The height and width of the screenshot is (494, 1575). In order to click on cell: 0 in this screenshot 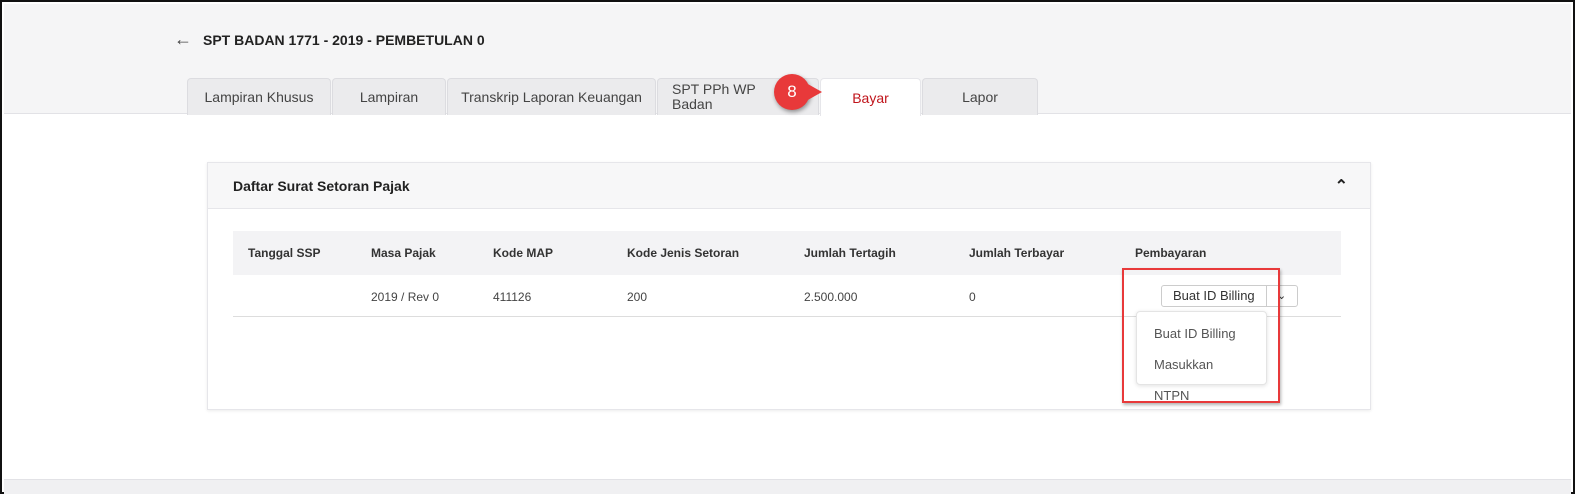, I will do `click(972, 297)`.